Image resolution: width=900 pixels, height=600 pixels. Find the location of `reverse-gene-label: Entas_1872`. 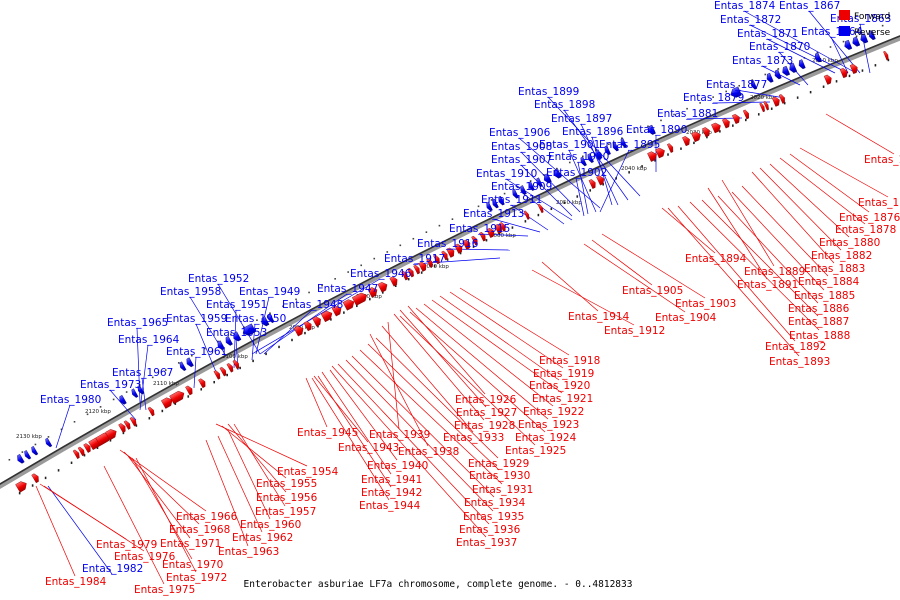

reverse-gene-label: Entas_1872 is located at coordinates (750, 20).